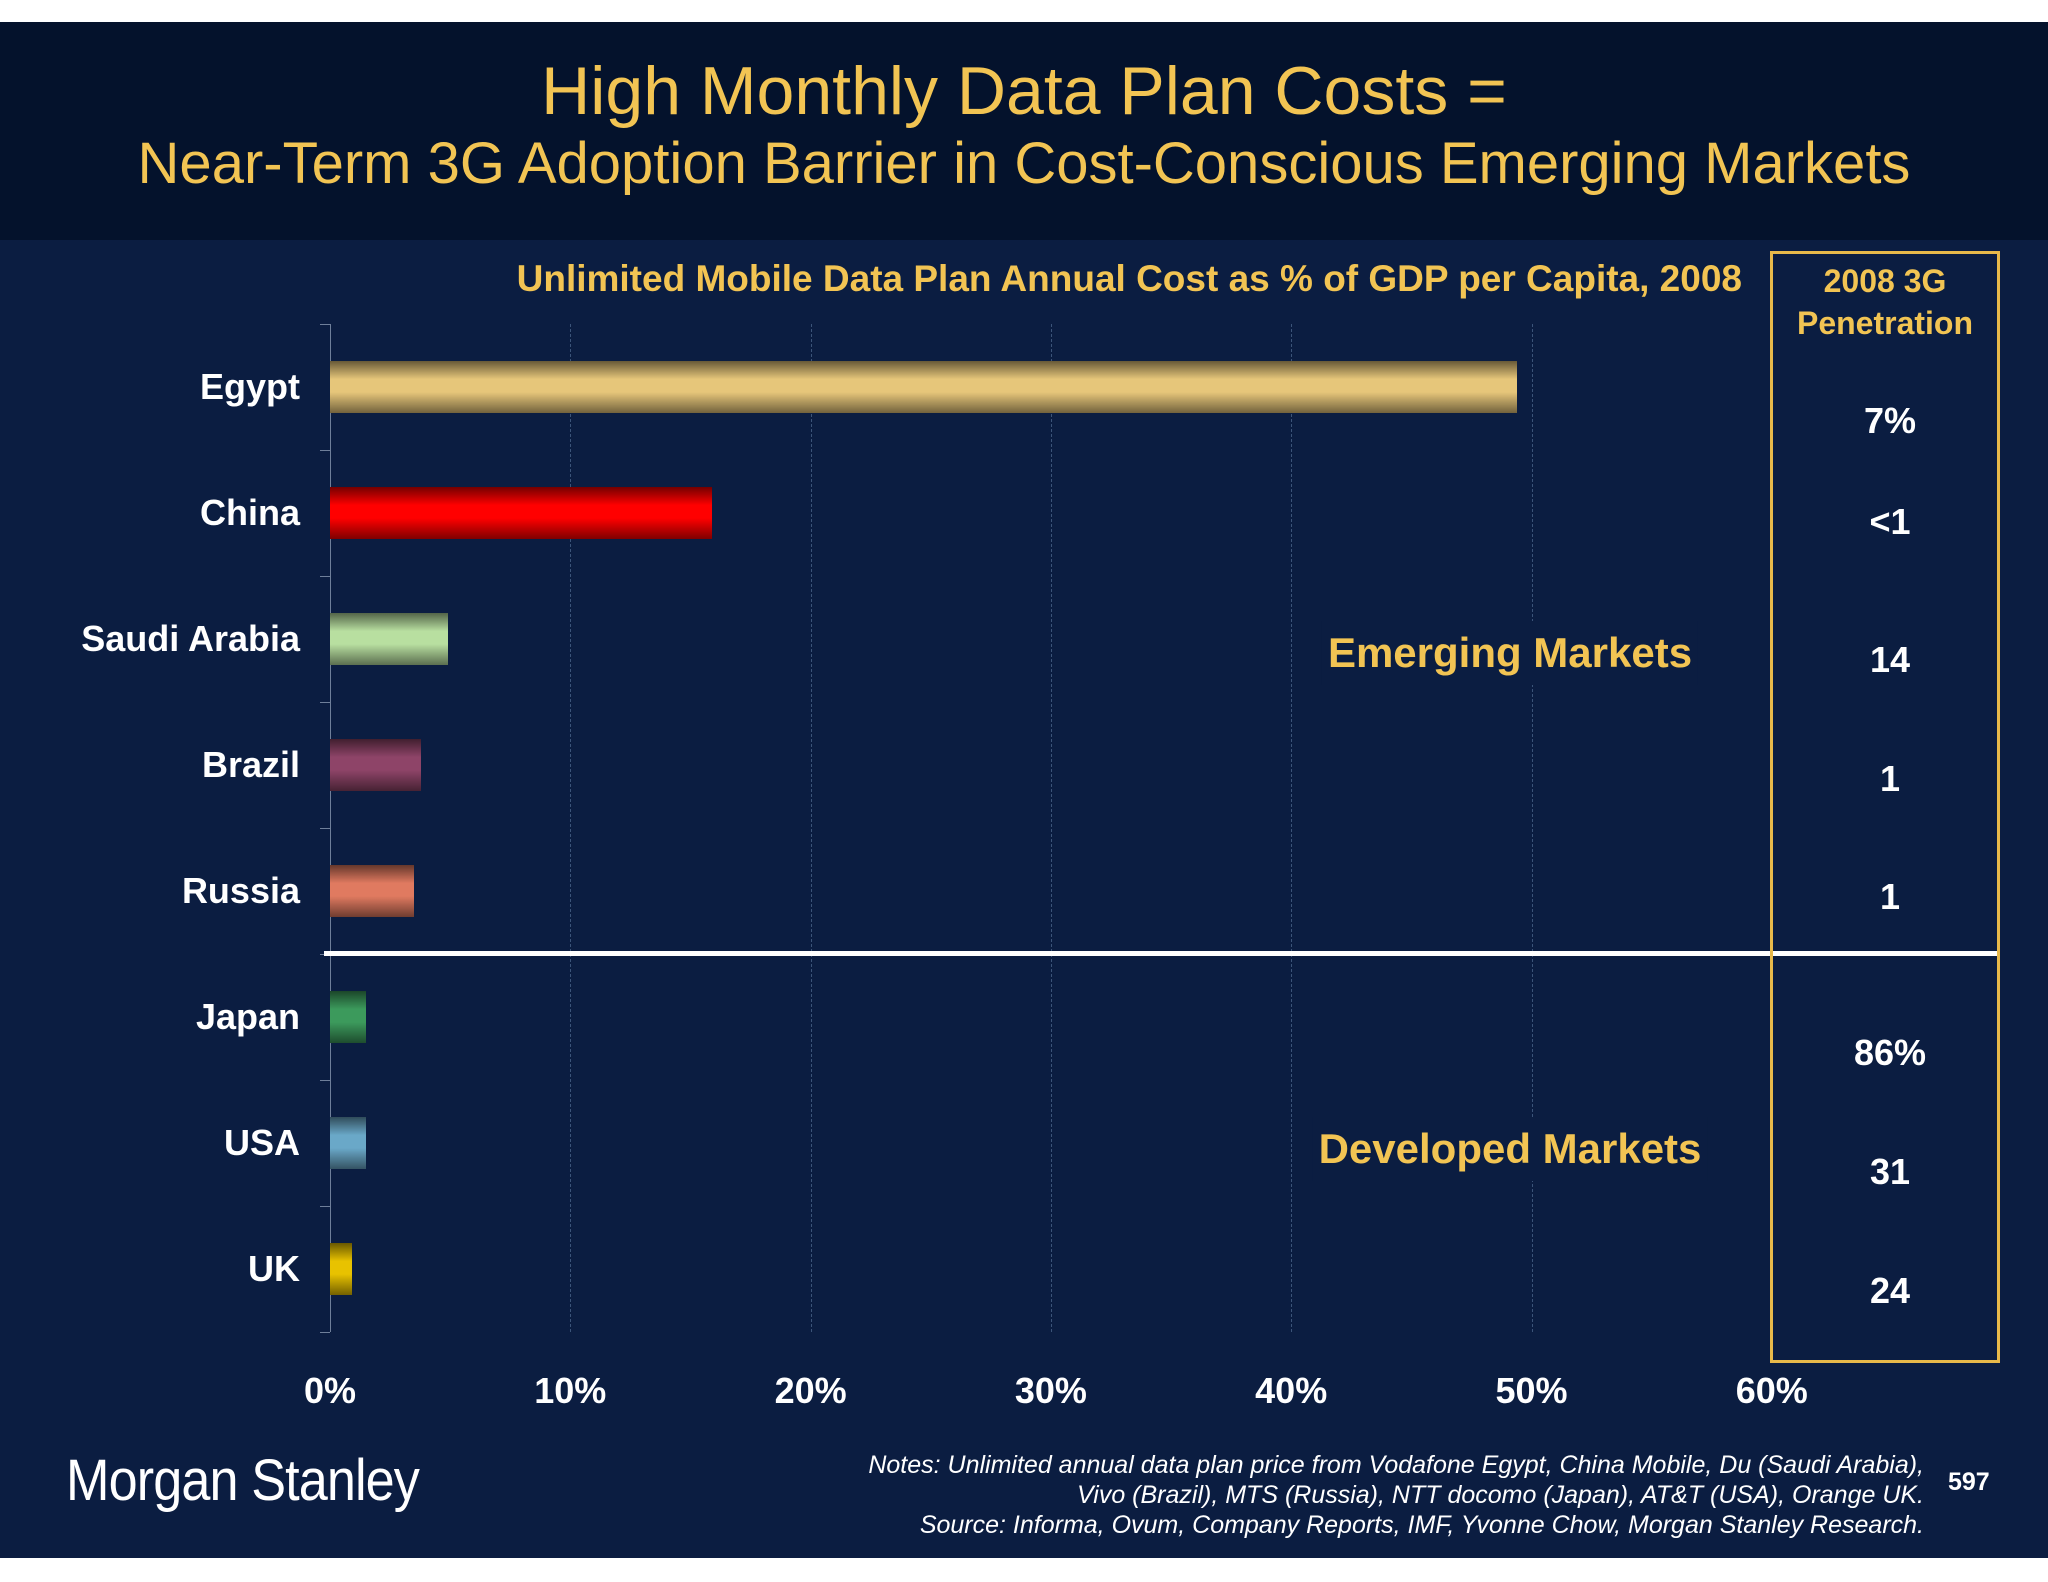 This screenshot has height=1582, width=2048. Describe the element at coordinates (1890, 1052) in the screenshot. I see `penetration-value: 86%` at that location.